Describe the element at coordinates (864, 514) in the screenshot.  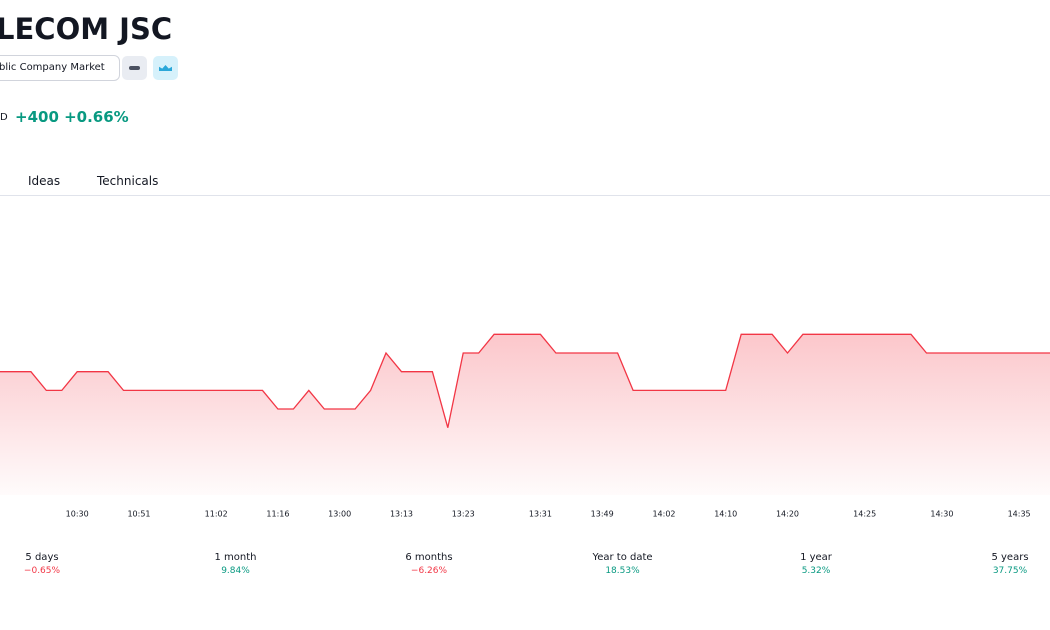
I see `x-tick-label: 14:25` at that location.